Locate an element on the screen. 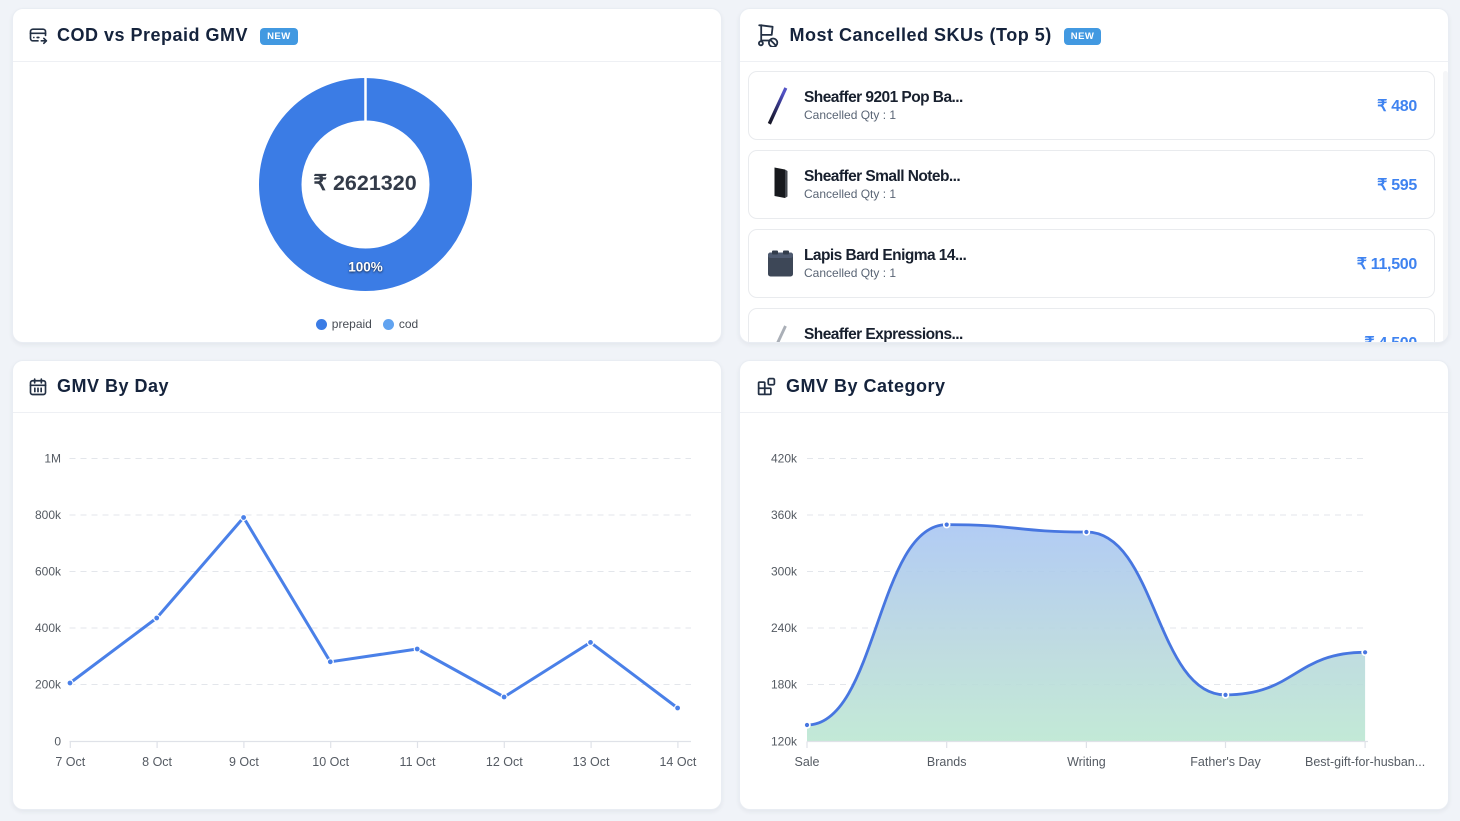 The height and width of the screenshot is (821, 1460). svg-text: 12 Oct is located at coordinates (504, 762).